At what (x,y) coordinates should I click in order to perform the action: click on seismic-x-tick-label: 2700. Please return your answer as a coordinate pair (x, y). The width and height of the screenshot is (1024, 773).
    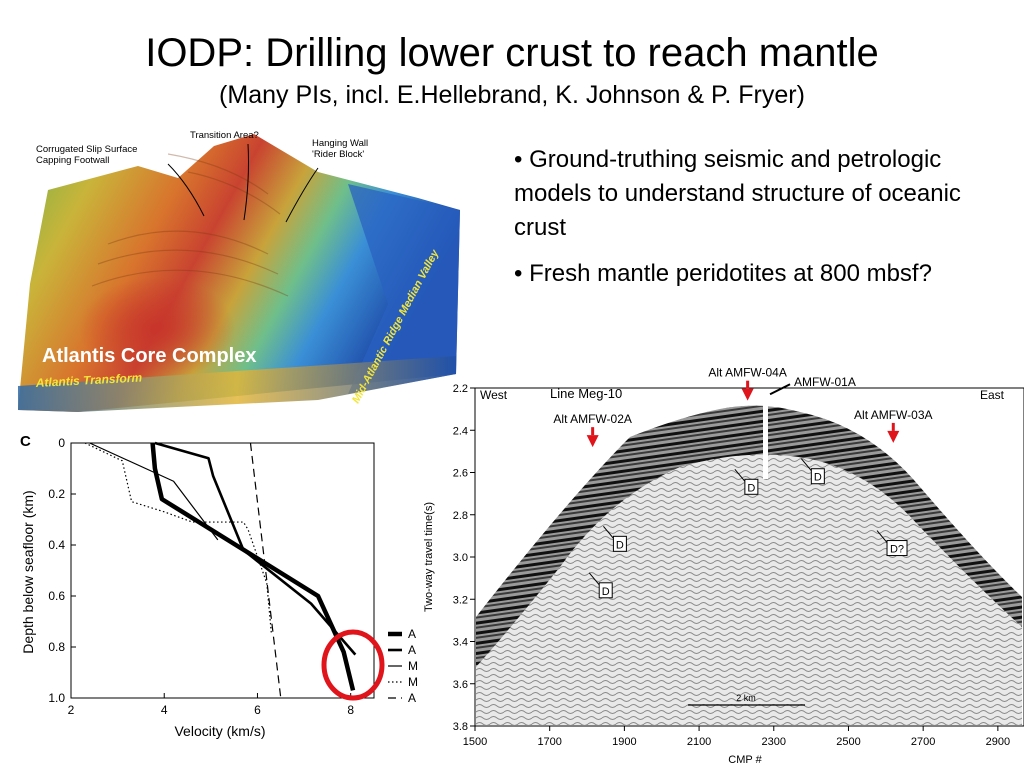
    Looking at the image, I should click on (923, 742).